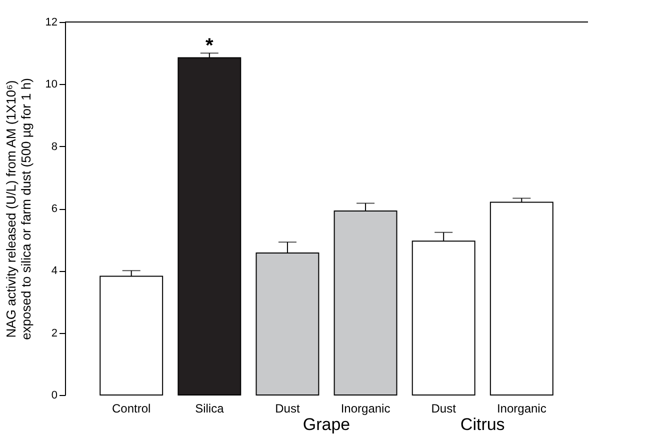  What do you see at coordinates (54, 209) in the screenshot?
I see `y-tick-label: 6` at bounding box center [54, 209].